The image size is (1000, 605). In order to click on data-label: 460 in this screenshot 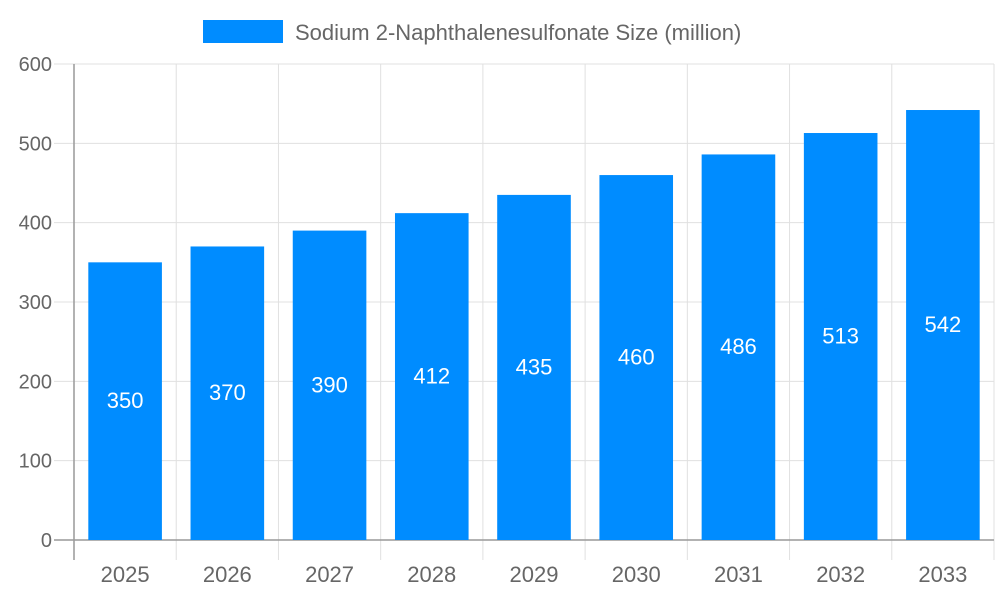, I will do `click(636, 357)`.